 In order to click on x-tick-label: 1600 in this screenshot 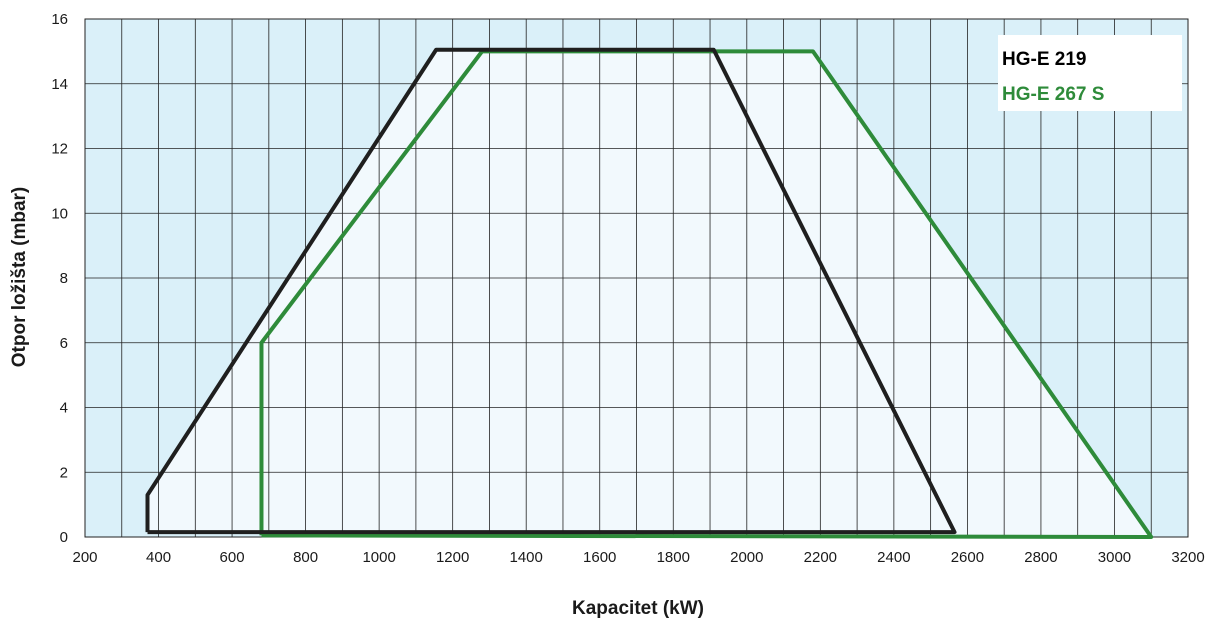, I will do `click(599, 557)`.